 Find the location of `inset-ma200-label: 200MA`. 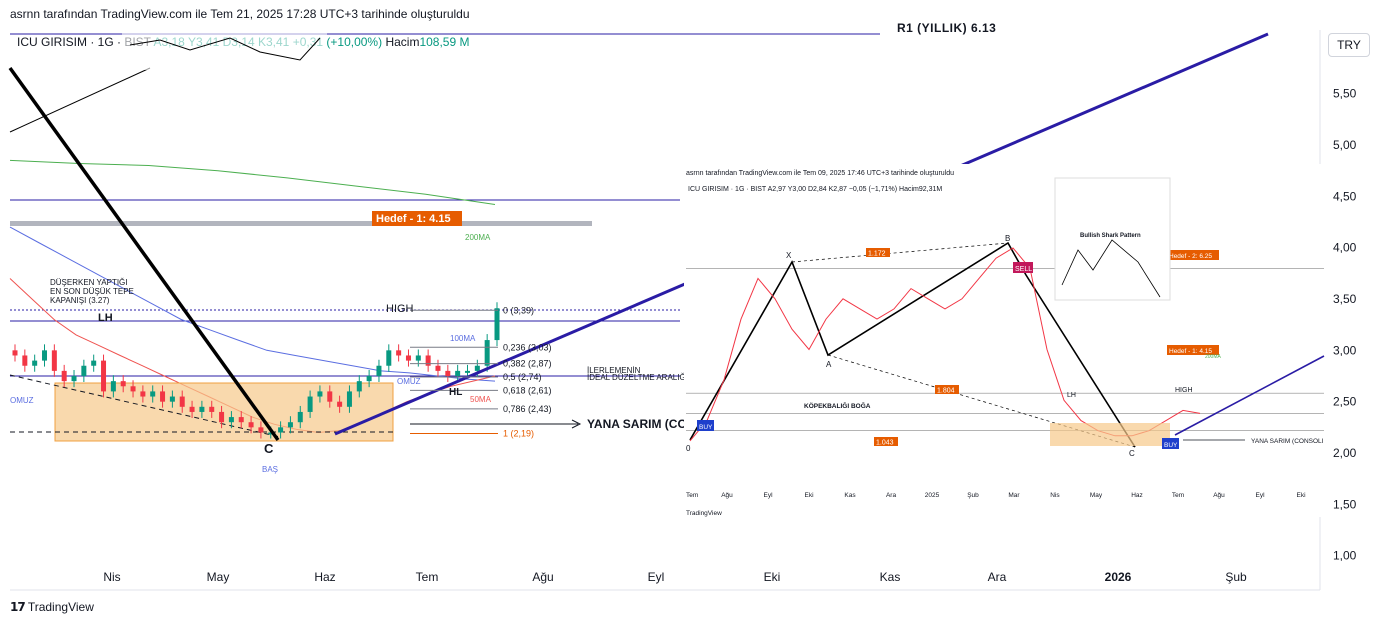

inset-ma200-label: 200MA is located at coordinates (1213, 357).